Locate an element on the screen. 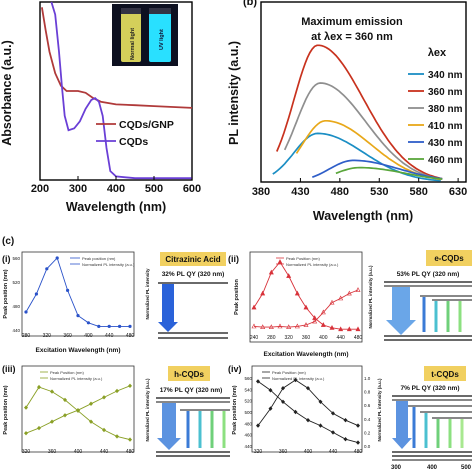 The image size is (474, 474). subpanel-iii-y2label: Normalized PL intensity (a.u.) is located at coordinates (147, 409).